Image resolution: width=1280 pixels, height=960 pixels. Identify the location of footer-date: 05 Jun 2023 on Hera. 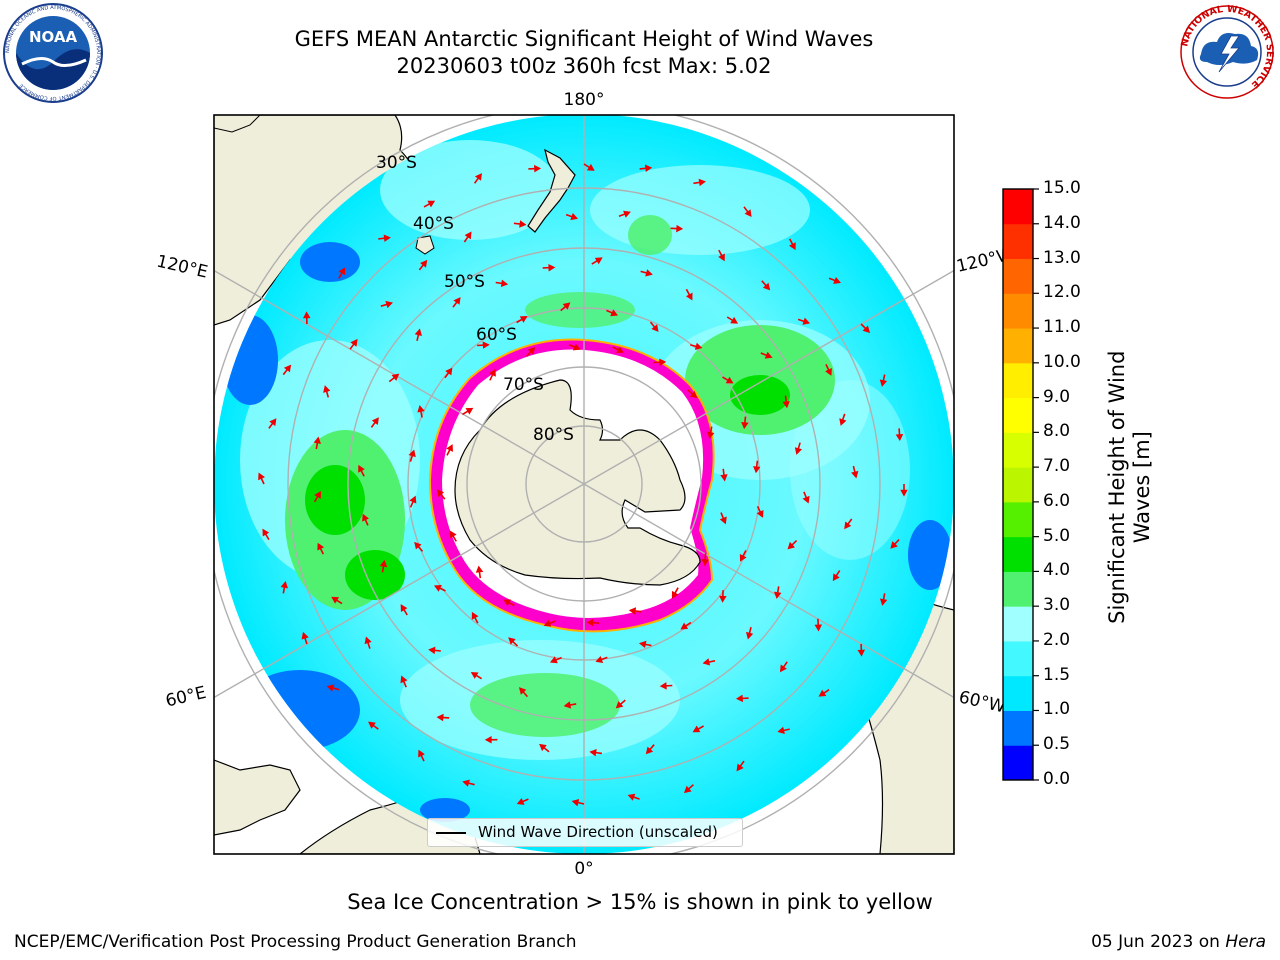
(1178, 942).